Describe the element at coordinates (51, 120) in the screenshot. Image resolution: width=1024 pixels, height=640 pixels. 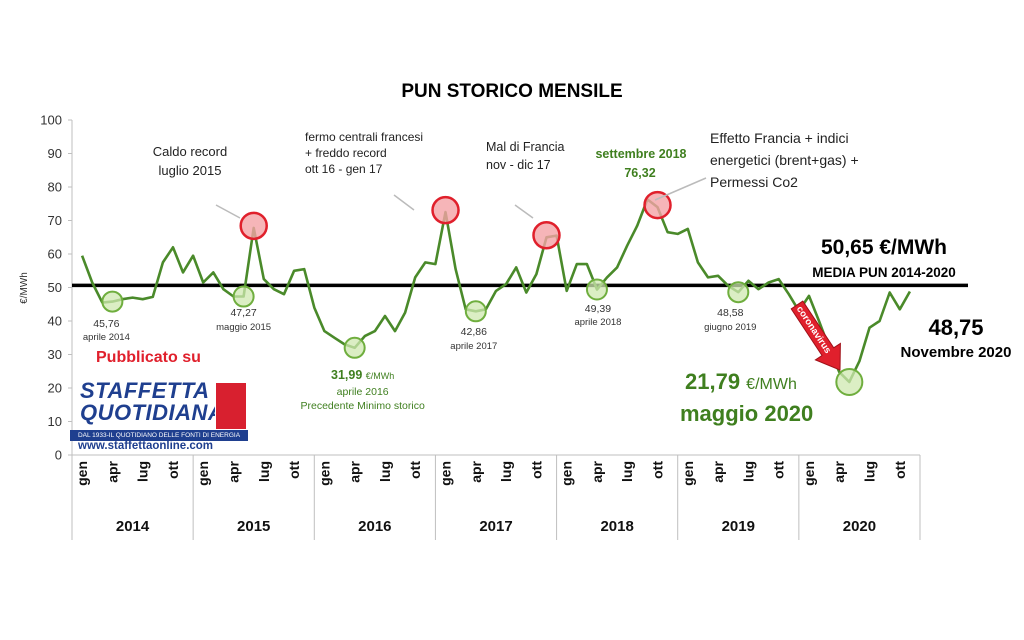
I see `y-tick-label: 100` at that location.